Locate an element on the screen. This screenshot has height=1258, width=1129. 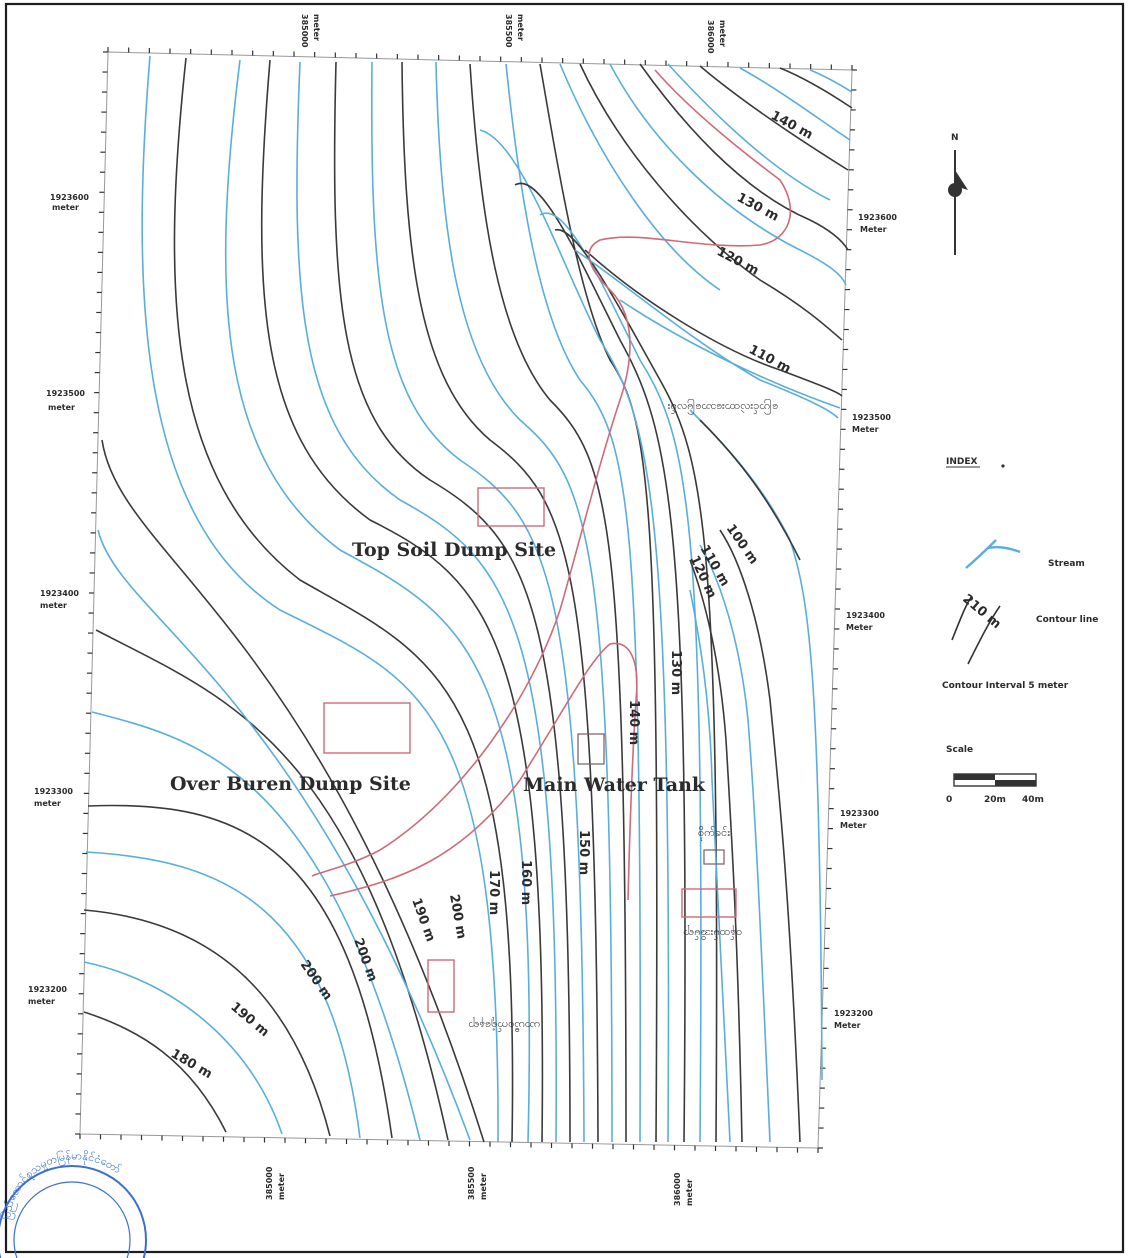
contour-label: 180 m is located at coordinates (191, 1064).